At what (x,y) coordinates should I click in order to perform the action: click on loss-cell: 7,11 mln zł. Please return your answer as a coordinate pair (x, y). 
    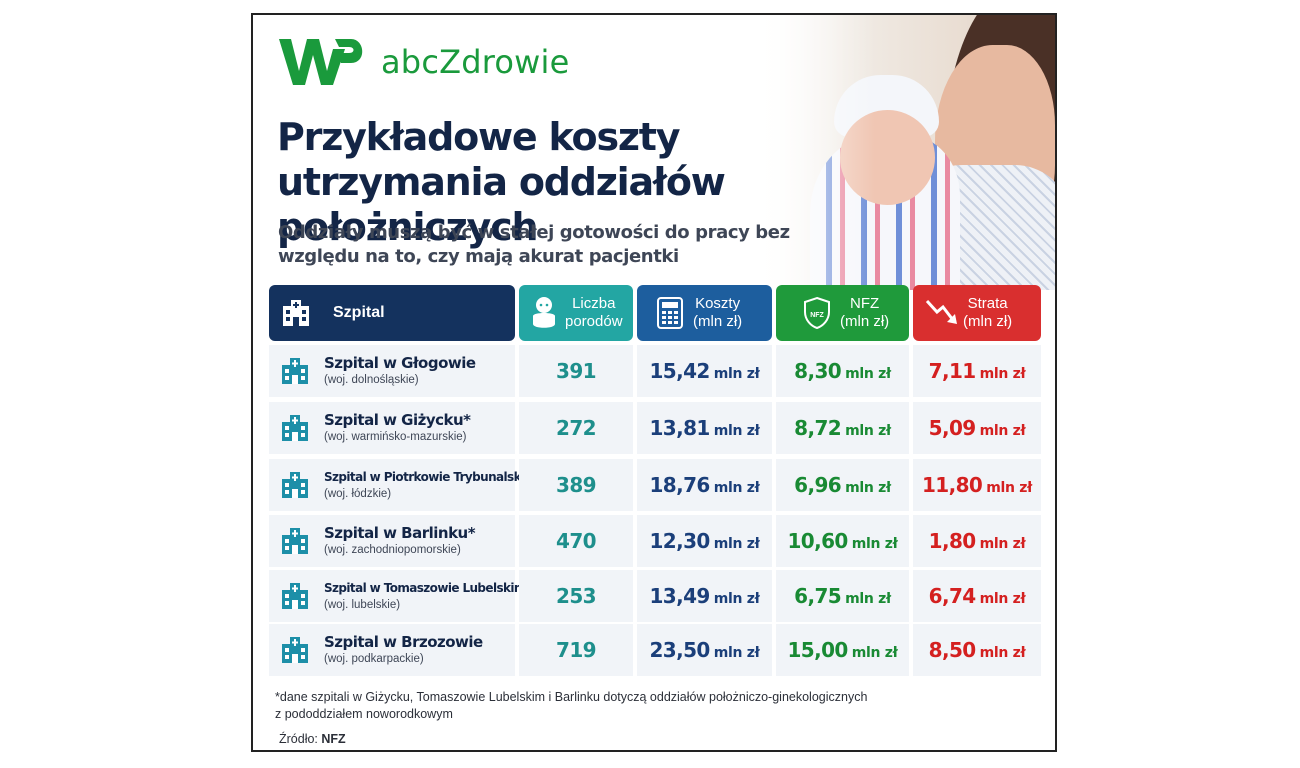
    Looking at the image, I should click on (977, 371).